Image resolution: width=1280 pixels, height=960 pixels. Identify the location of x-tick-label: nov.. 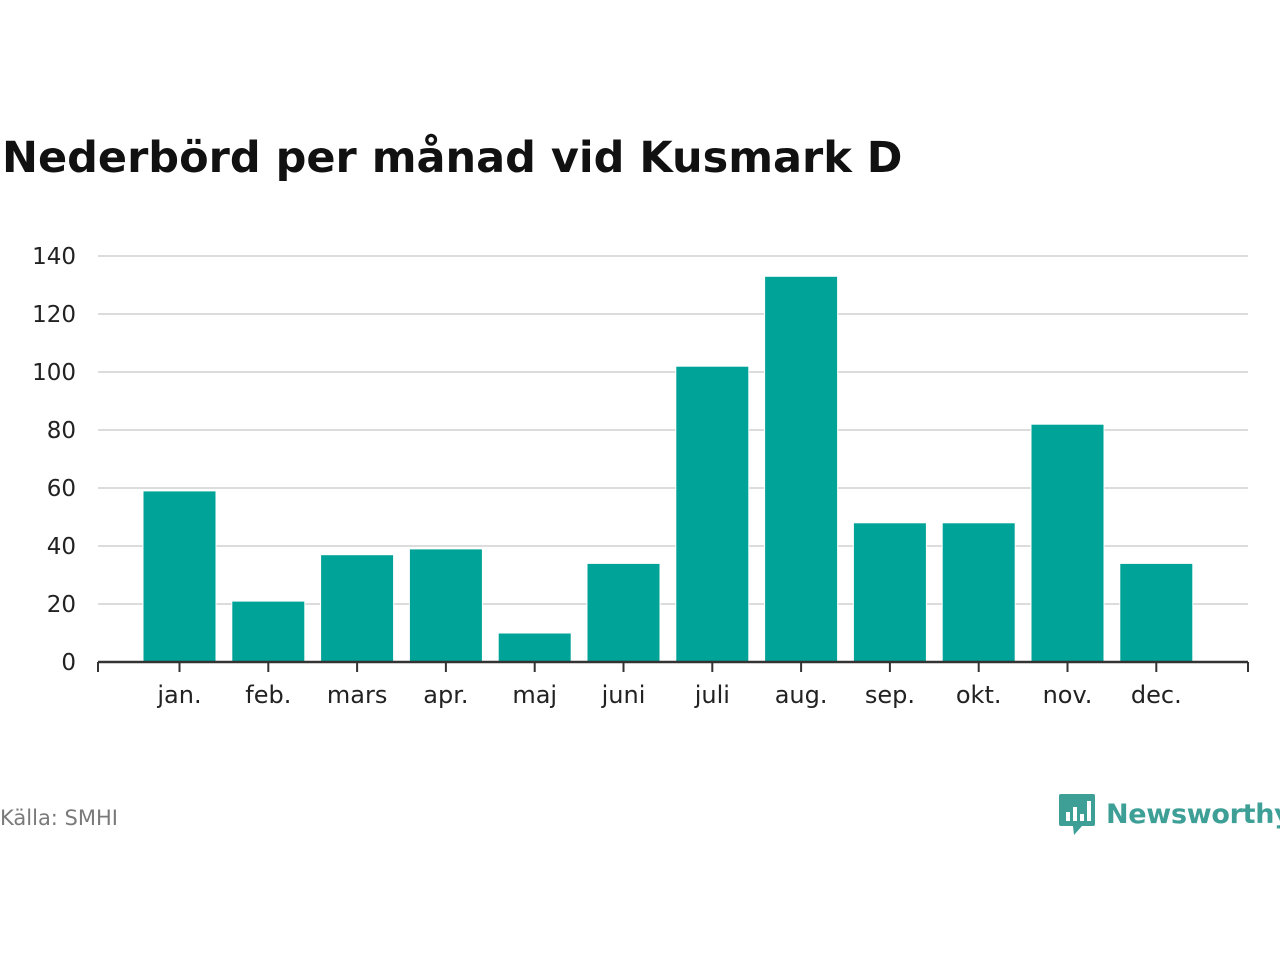
(1068, 695).